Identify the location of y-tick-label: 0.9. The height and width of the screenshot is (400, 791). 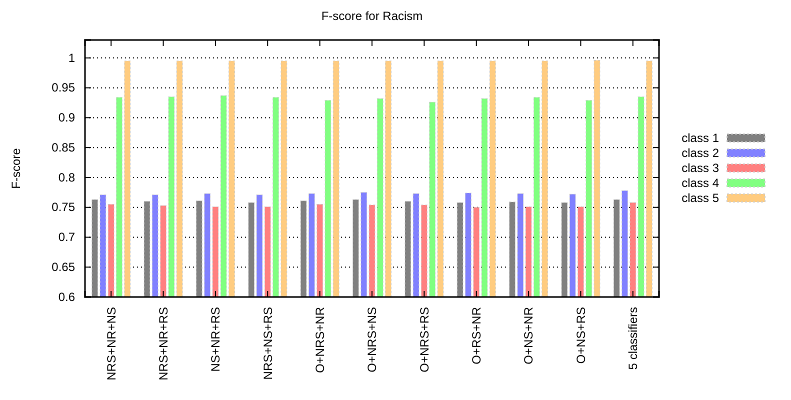
(67, 117).